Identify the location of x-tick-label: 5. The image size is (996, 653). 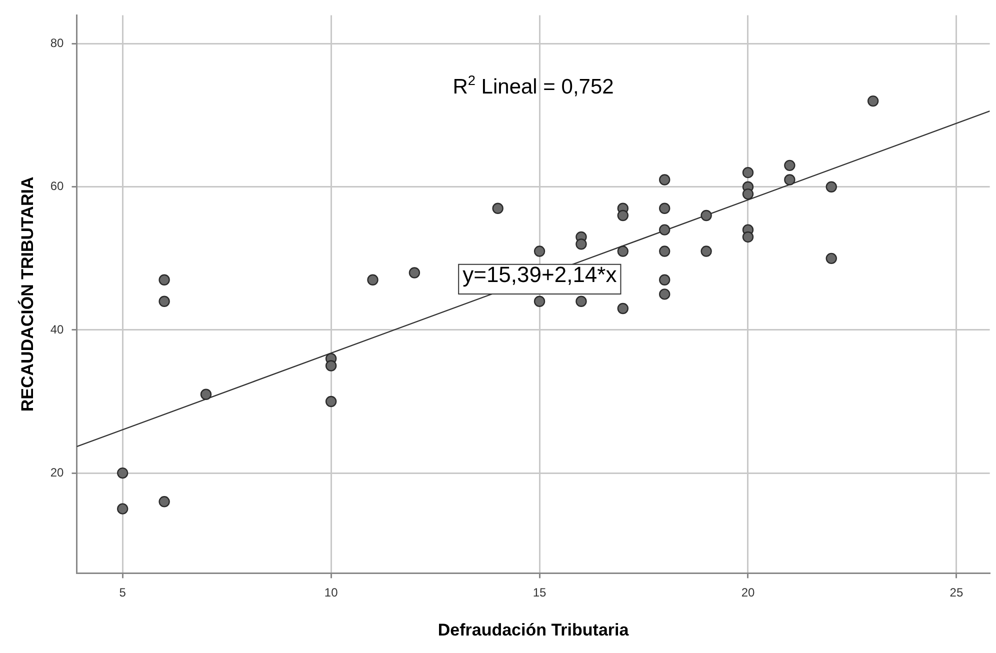
(122, 593).